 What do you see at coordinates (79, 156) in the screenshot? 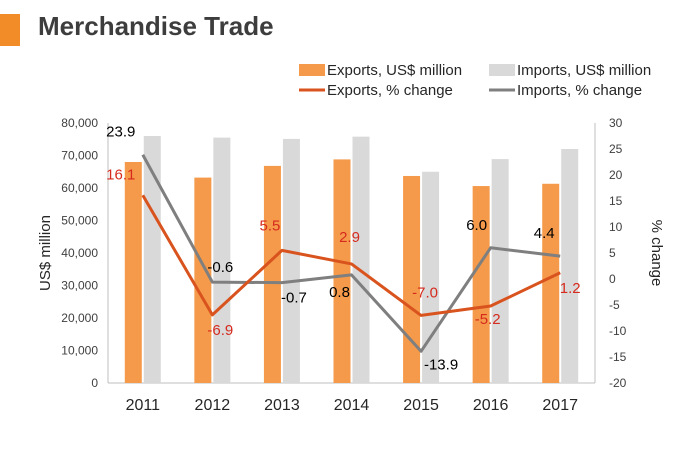
I see `y-tick-label: 70,000` at bounding box center [79, 156].